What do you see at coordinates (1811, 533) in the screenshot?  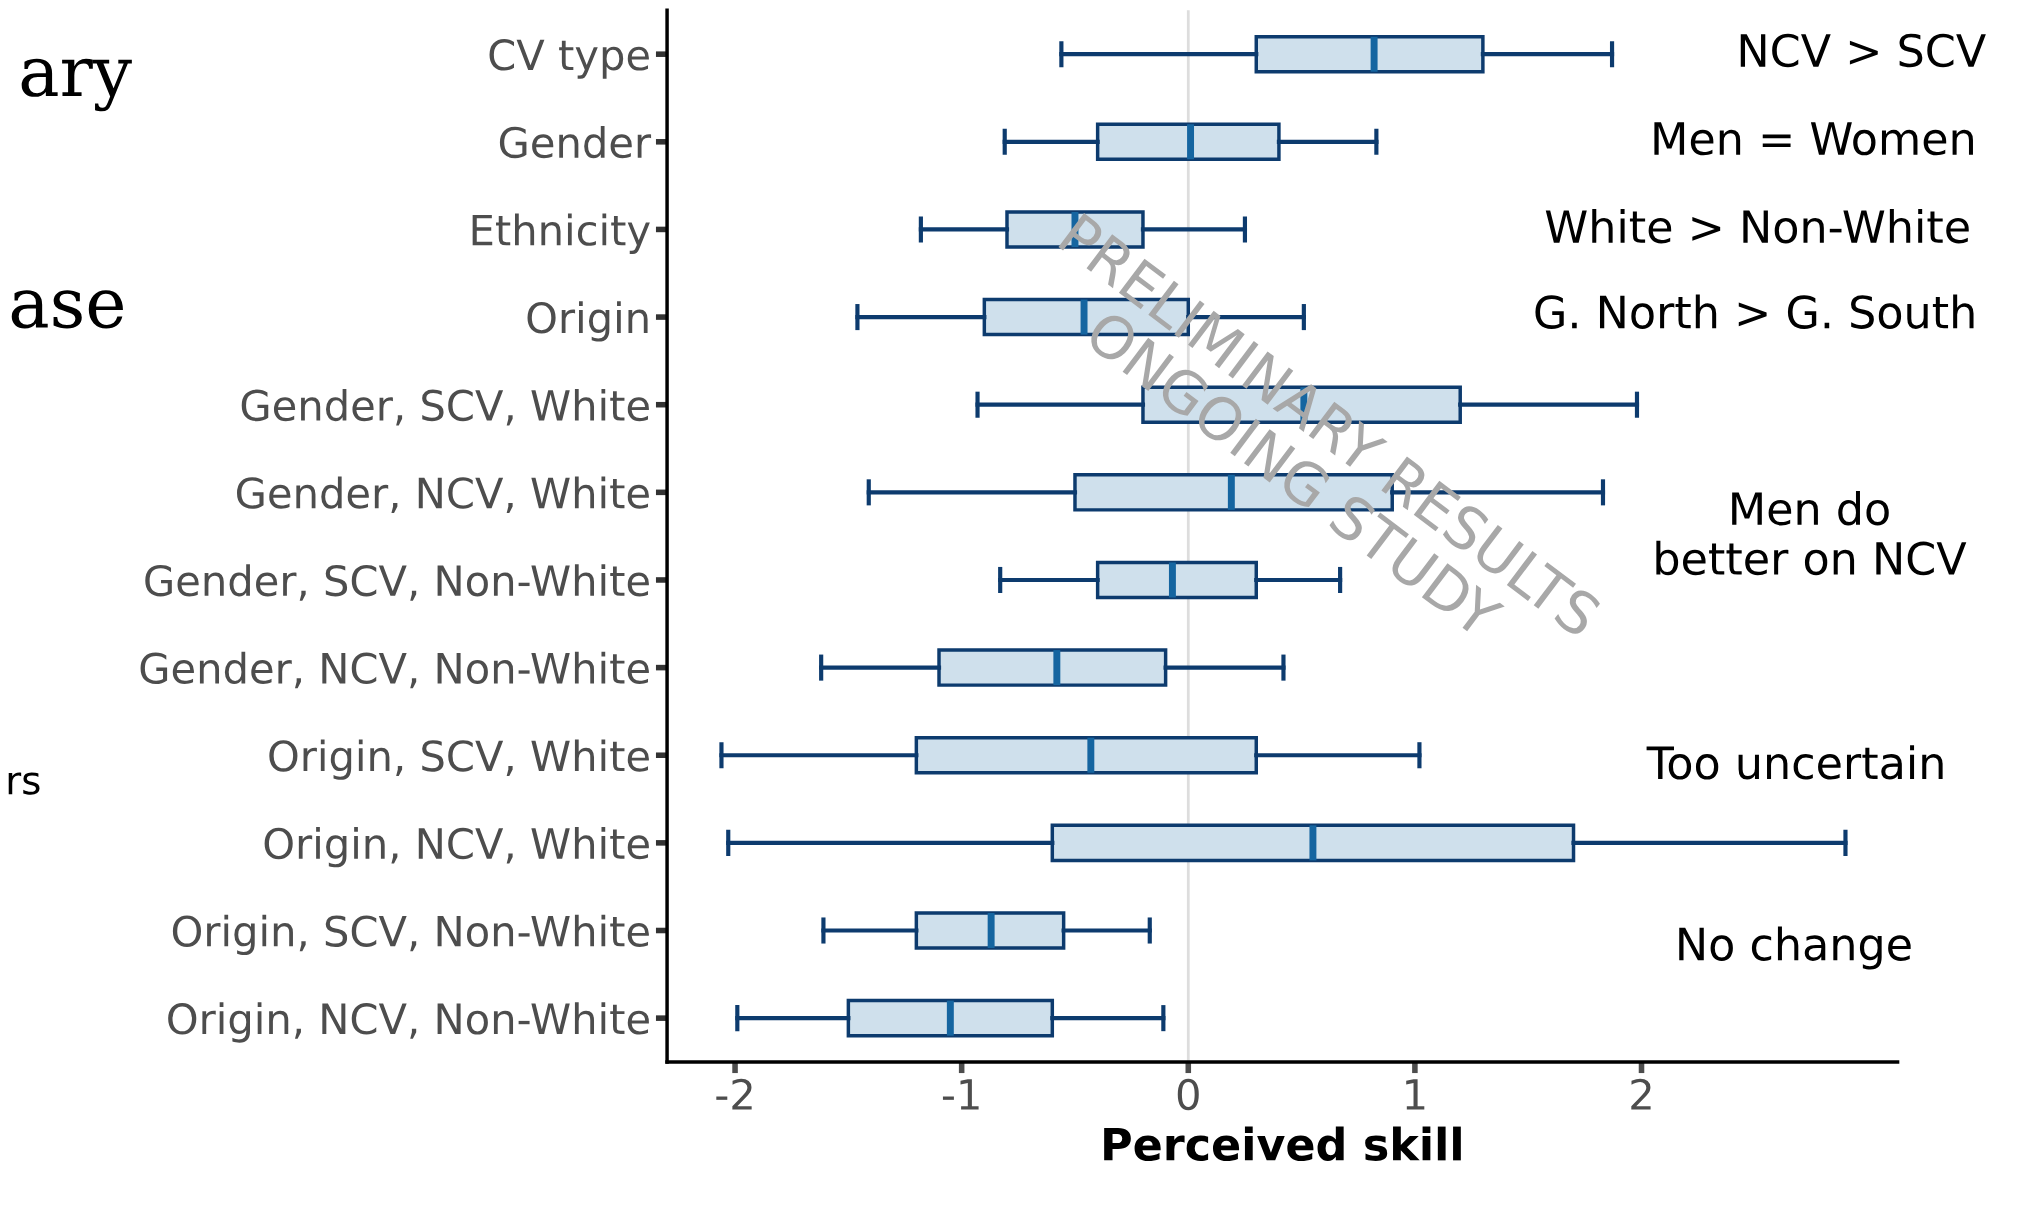 I see `annotation: Men do better on NCV` at bounding box center [1811, 533].